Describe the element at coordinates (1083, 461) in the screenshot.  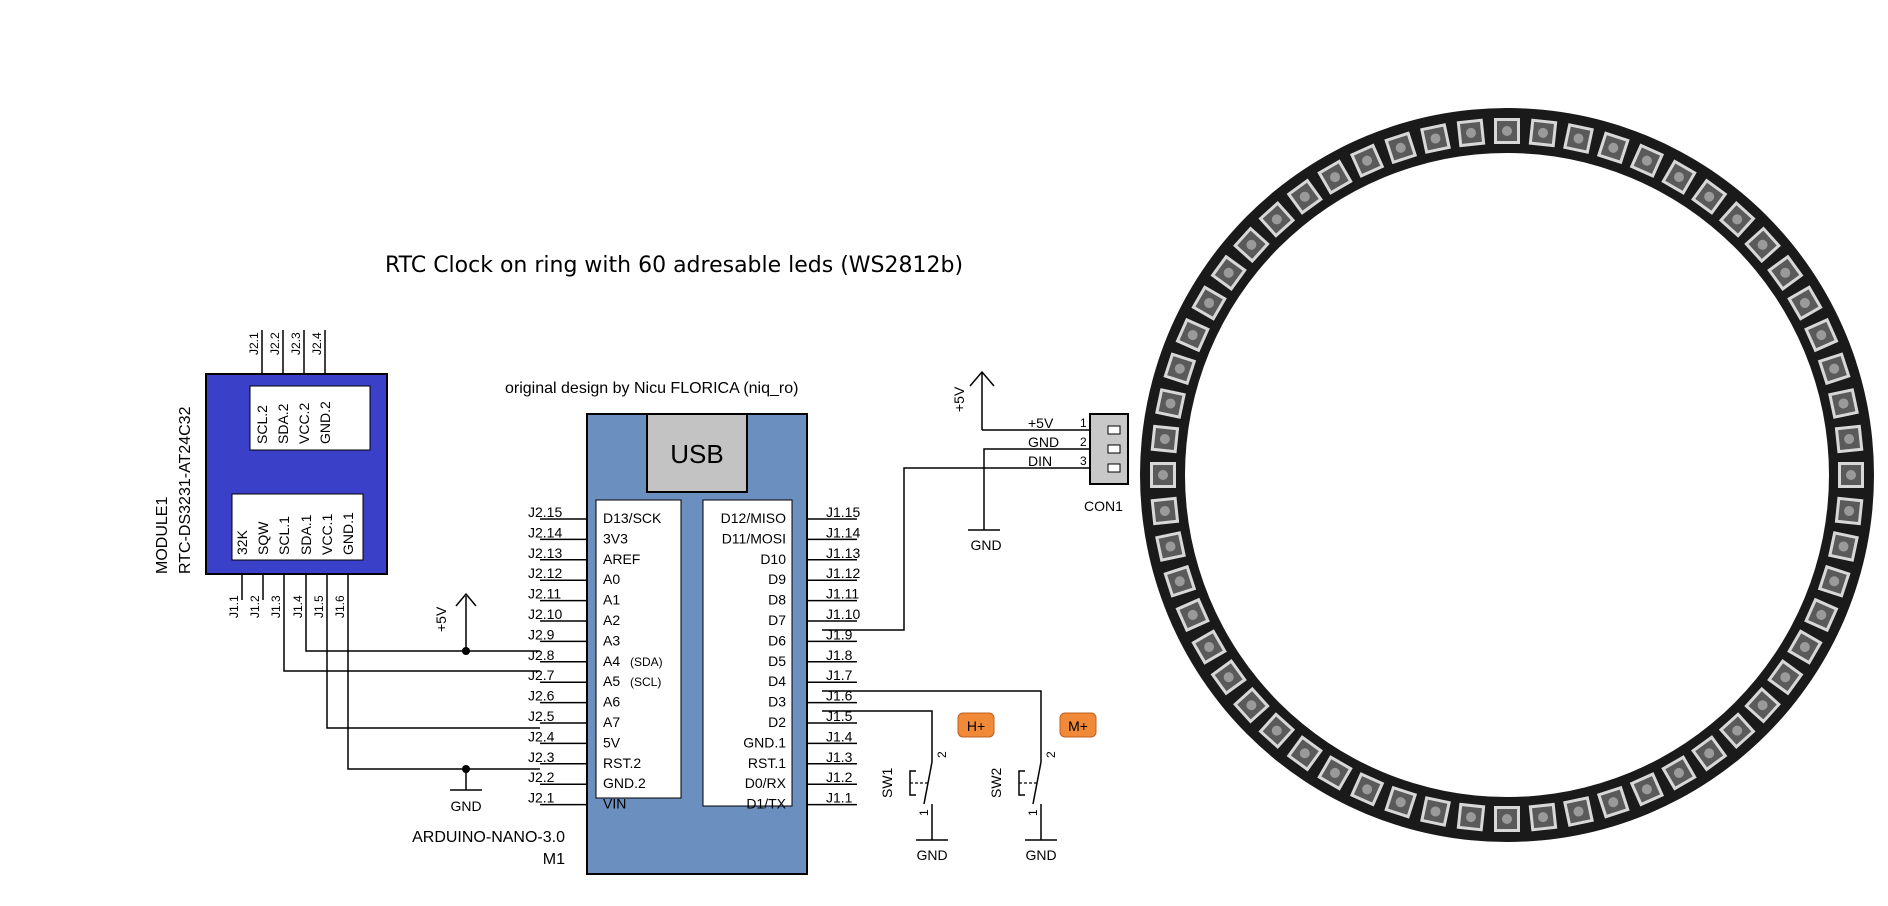
I see `con1-pin-number: 3` at that location.